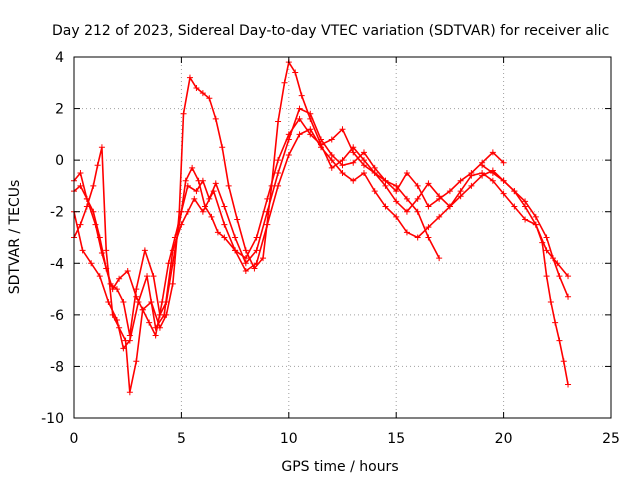 The width and height of the screenshot is (640, 480). What do you see at coordinates (74, 439) in the screenshot?
I see `x-tick-label: 0` at bounding box center [74, 439].